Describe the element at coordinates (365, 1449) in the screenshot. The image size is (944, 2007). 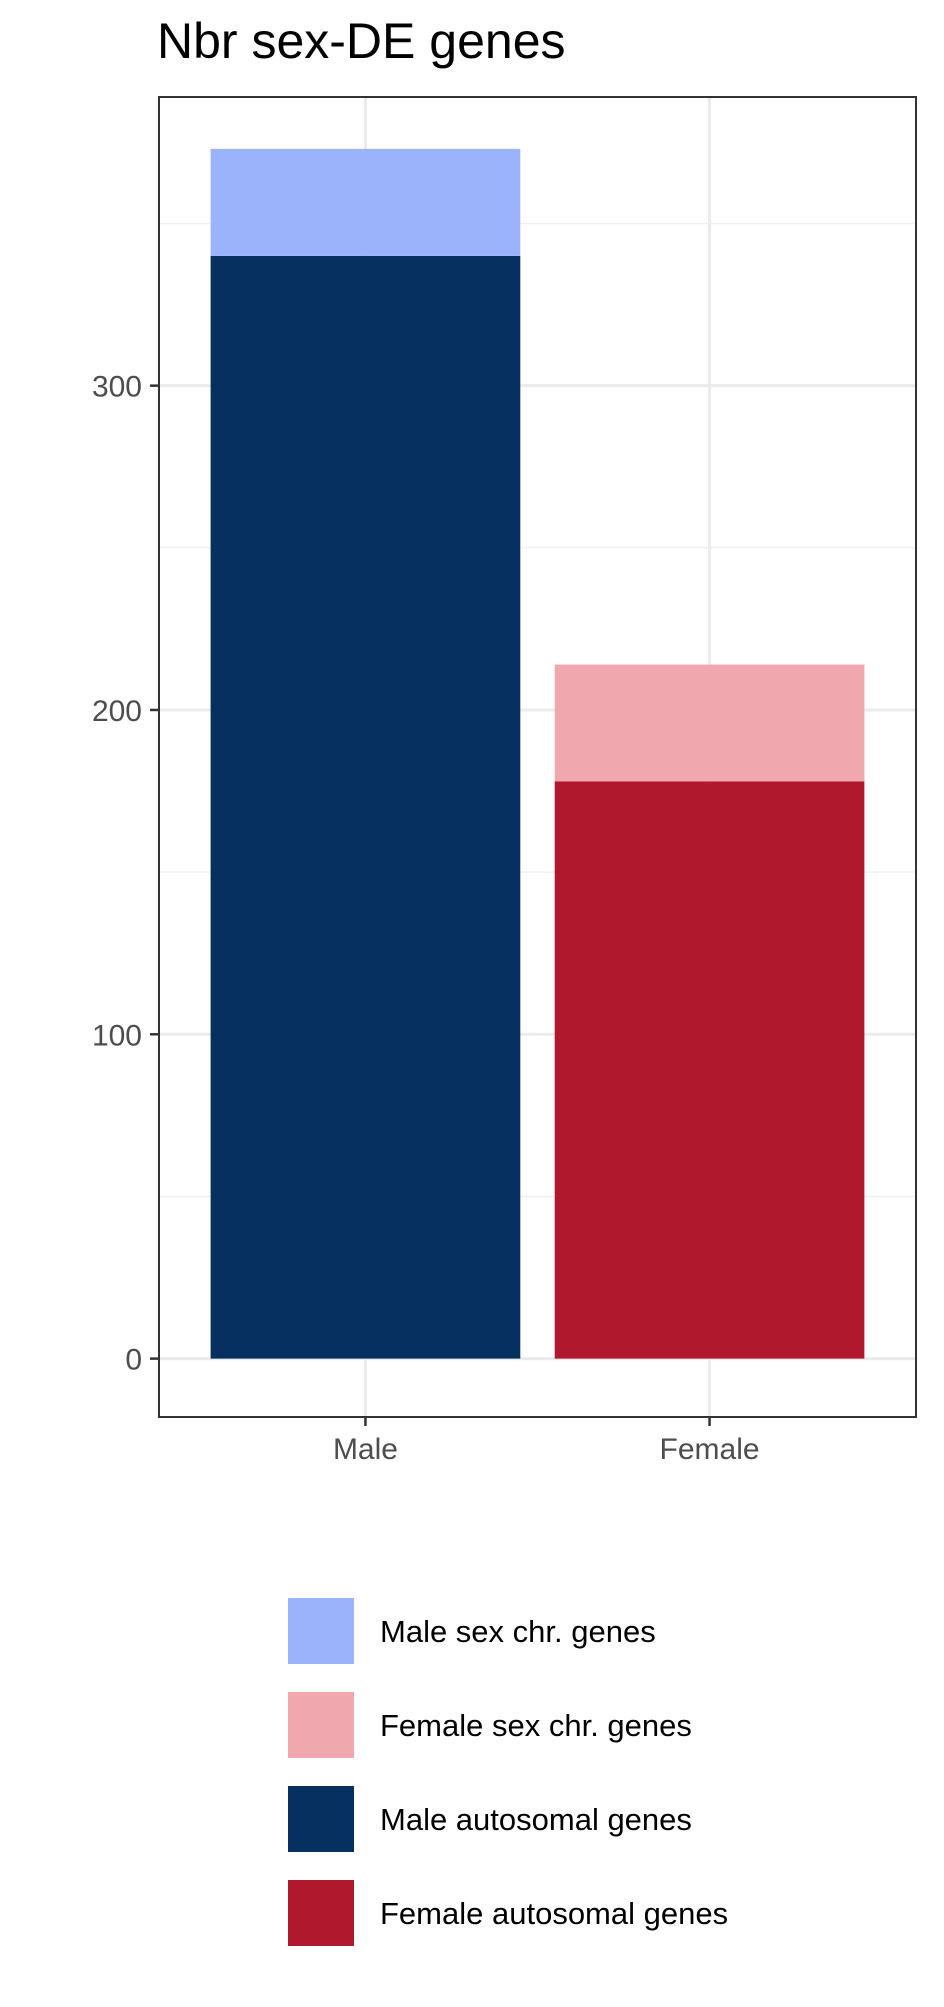
I see `x-tick-label: Male` at that location.